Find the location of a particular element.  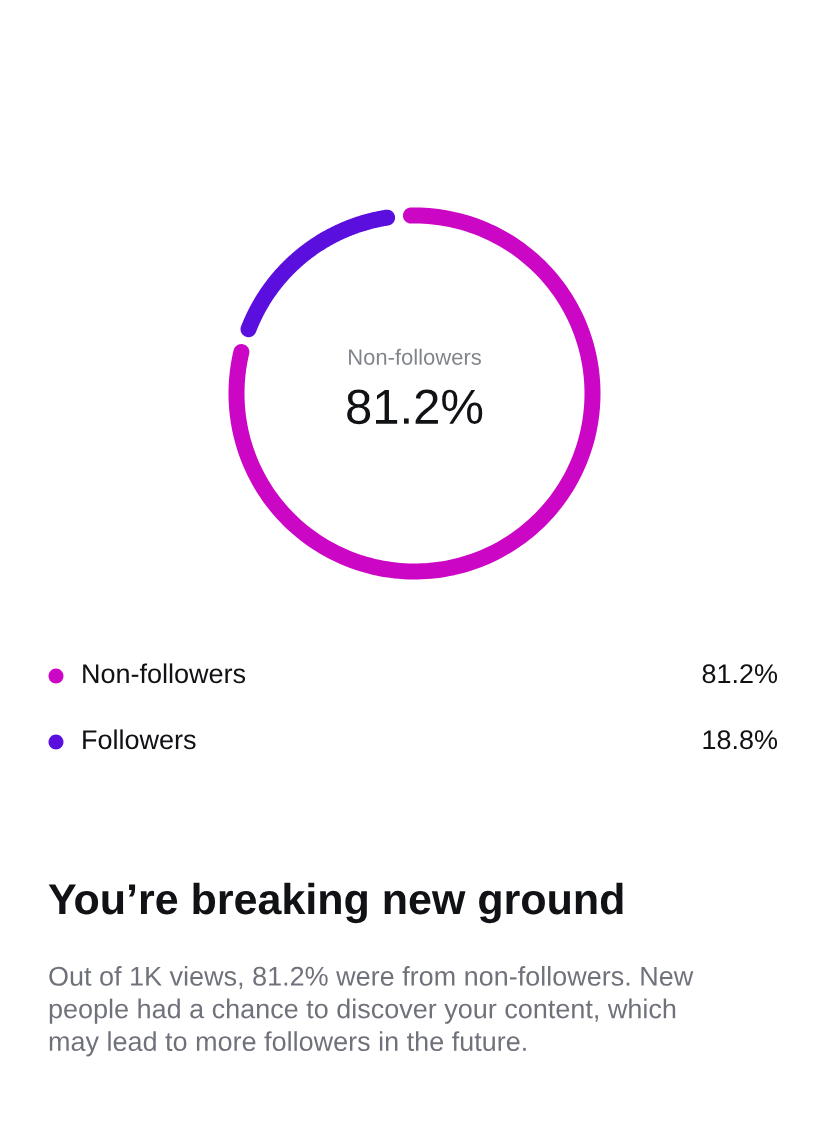

legend-label: Followers is located at coordinates (139, 739).